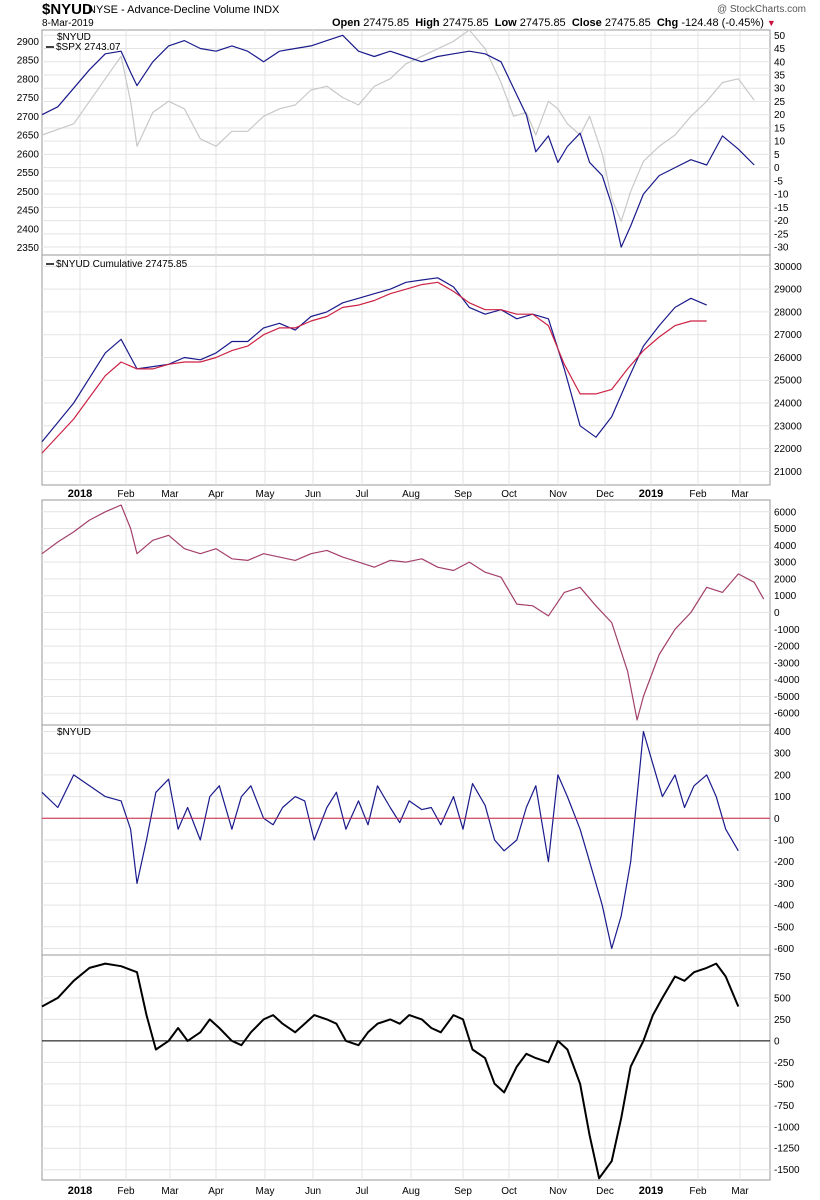  Describe the element at coordinates (788, 335) in the screenshot. I see `y-right-tick-label: 27000` at that location.